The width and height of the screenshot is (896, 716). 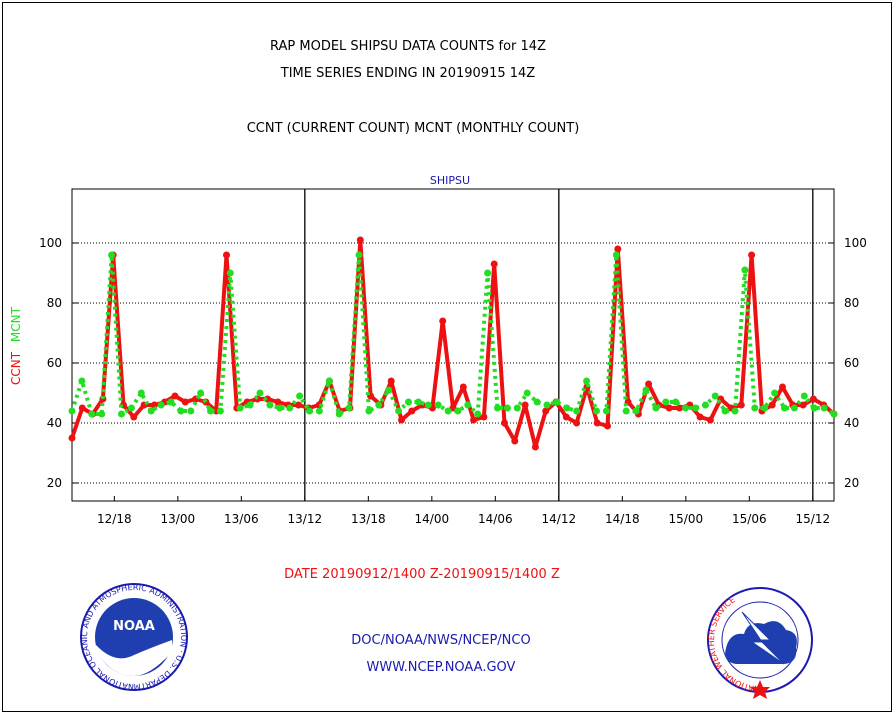 What do you see at coordinates (851, 363) in the screenshot?
I see `y-tick-label-right: 60` at bounding box center [851, 363].